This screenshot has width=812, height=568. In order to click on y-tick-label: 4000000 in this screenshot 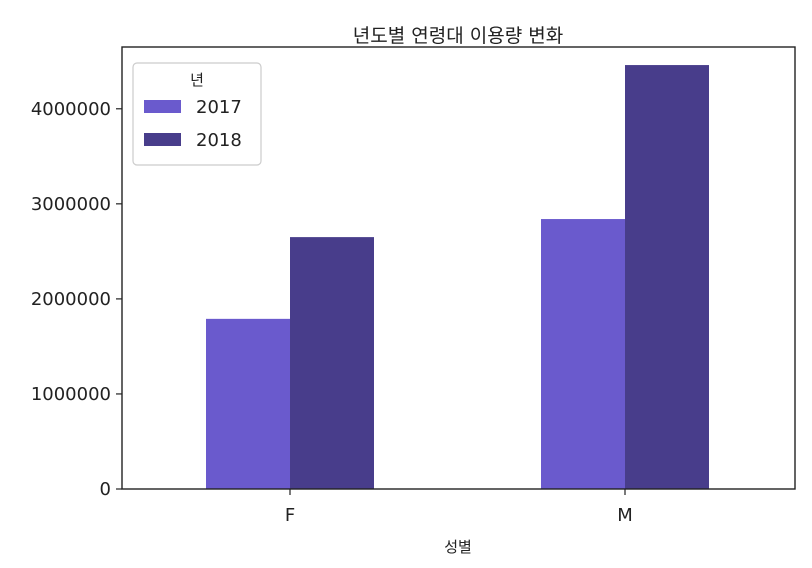, I will do `click(71, 109)`.